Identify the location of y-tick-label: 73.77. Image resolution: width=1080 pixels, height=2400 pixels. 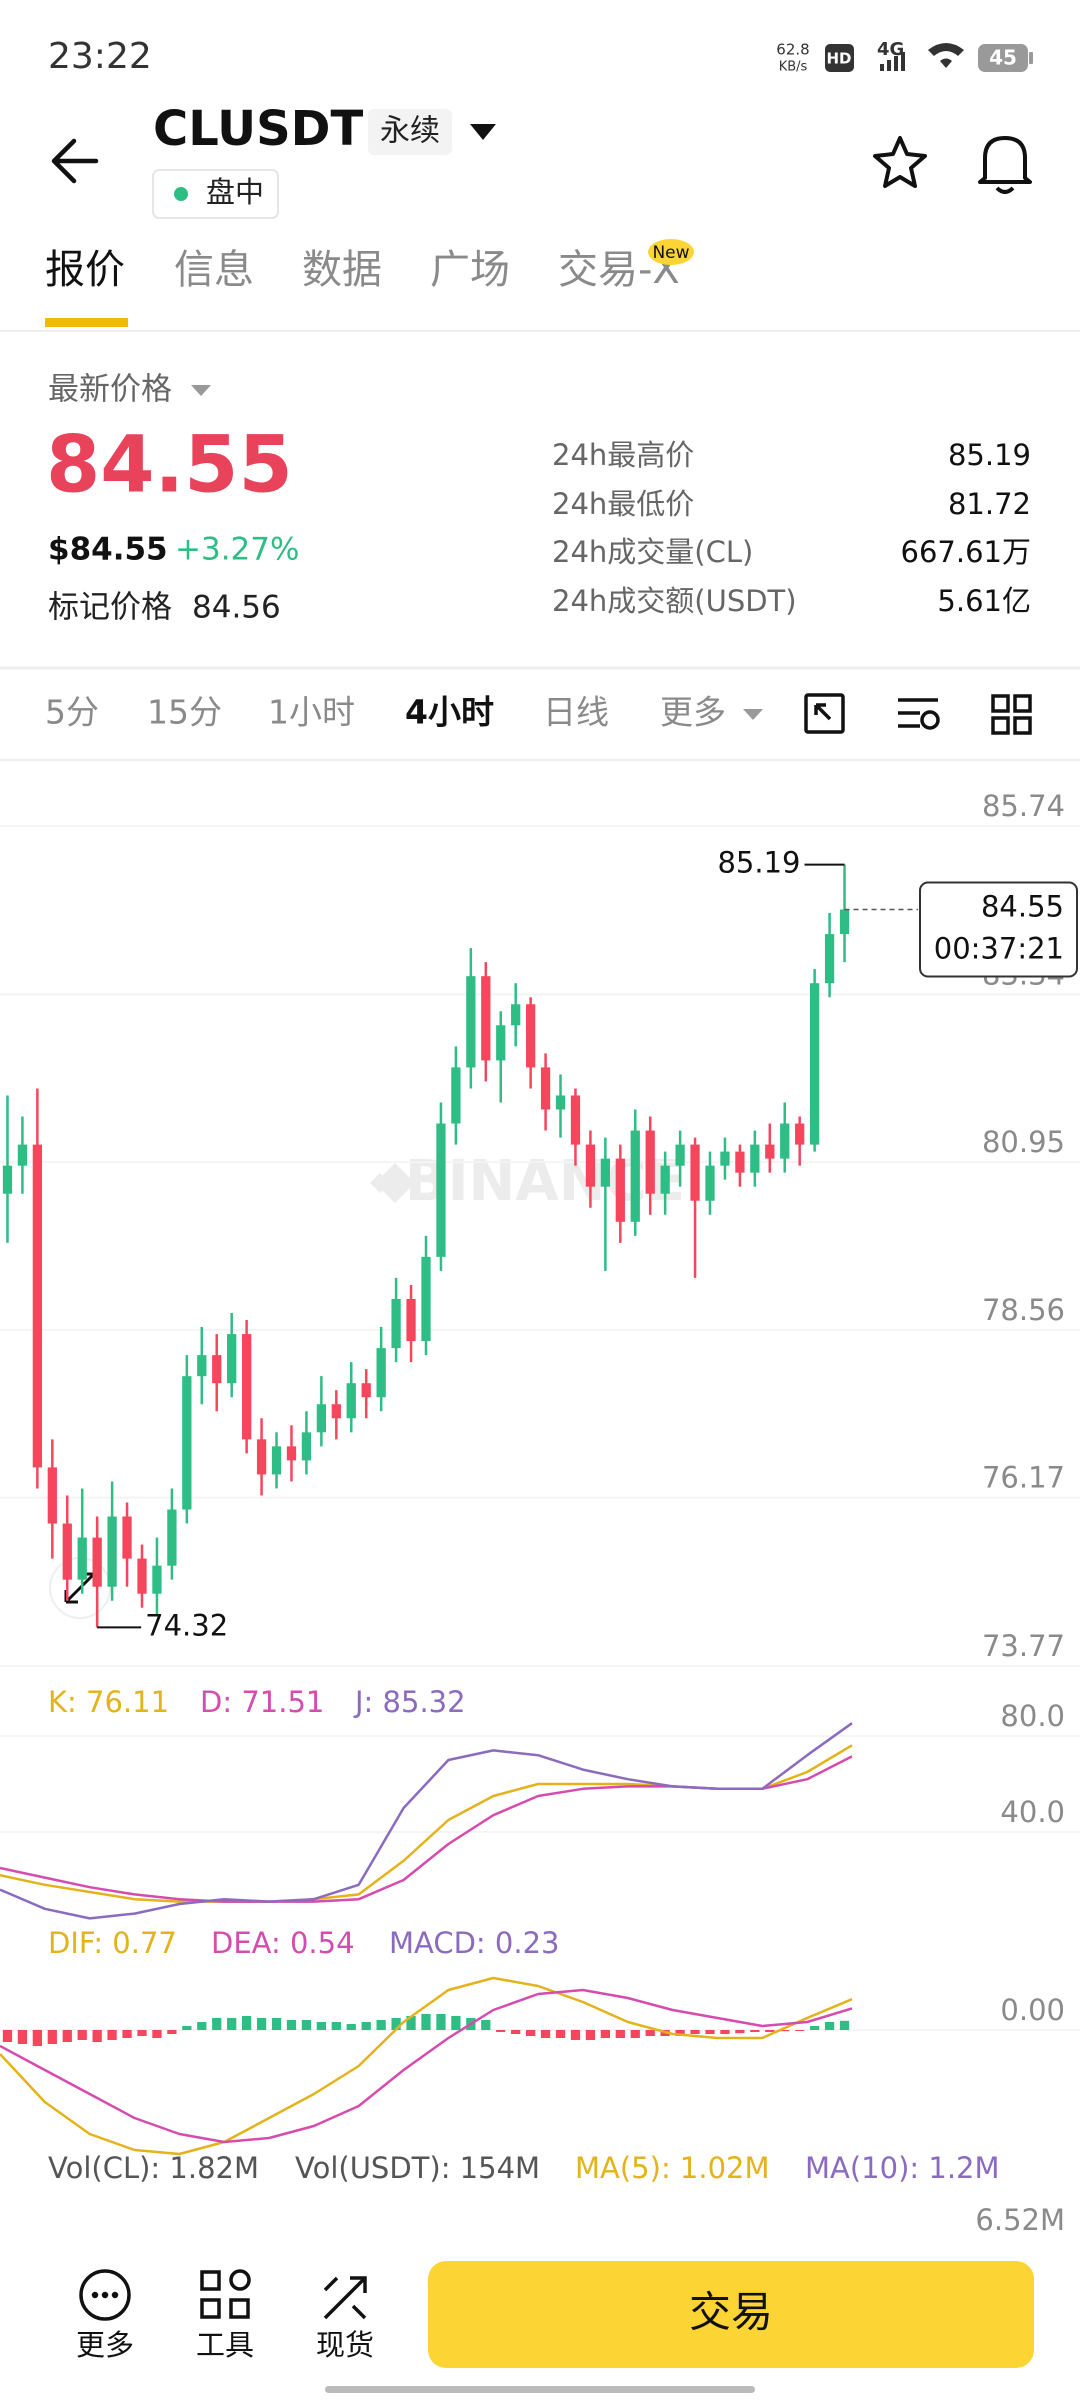
(1023, 1646).